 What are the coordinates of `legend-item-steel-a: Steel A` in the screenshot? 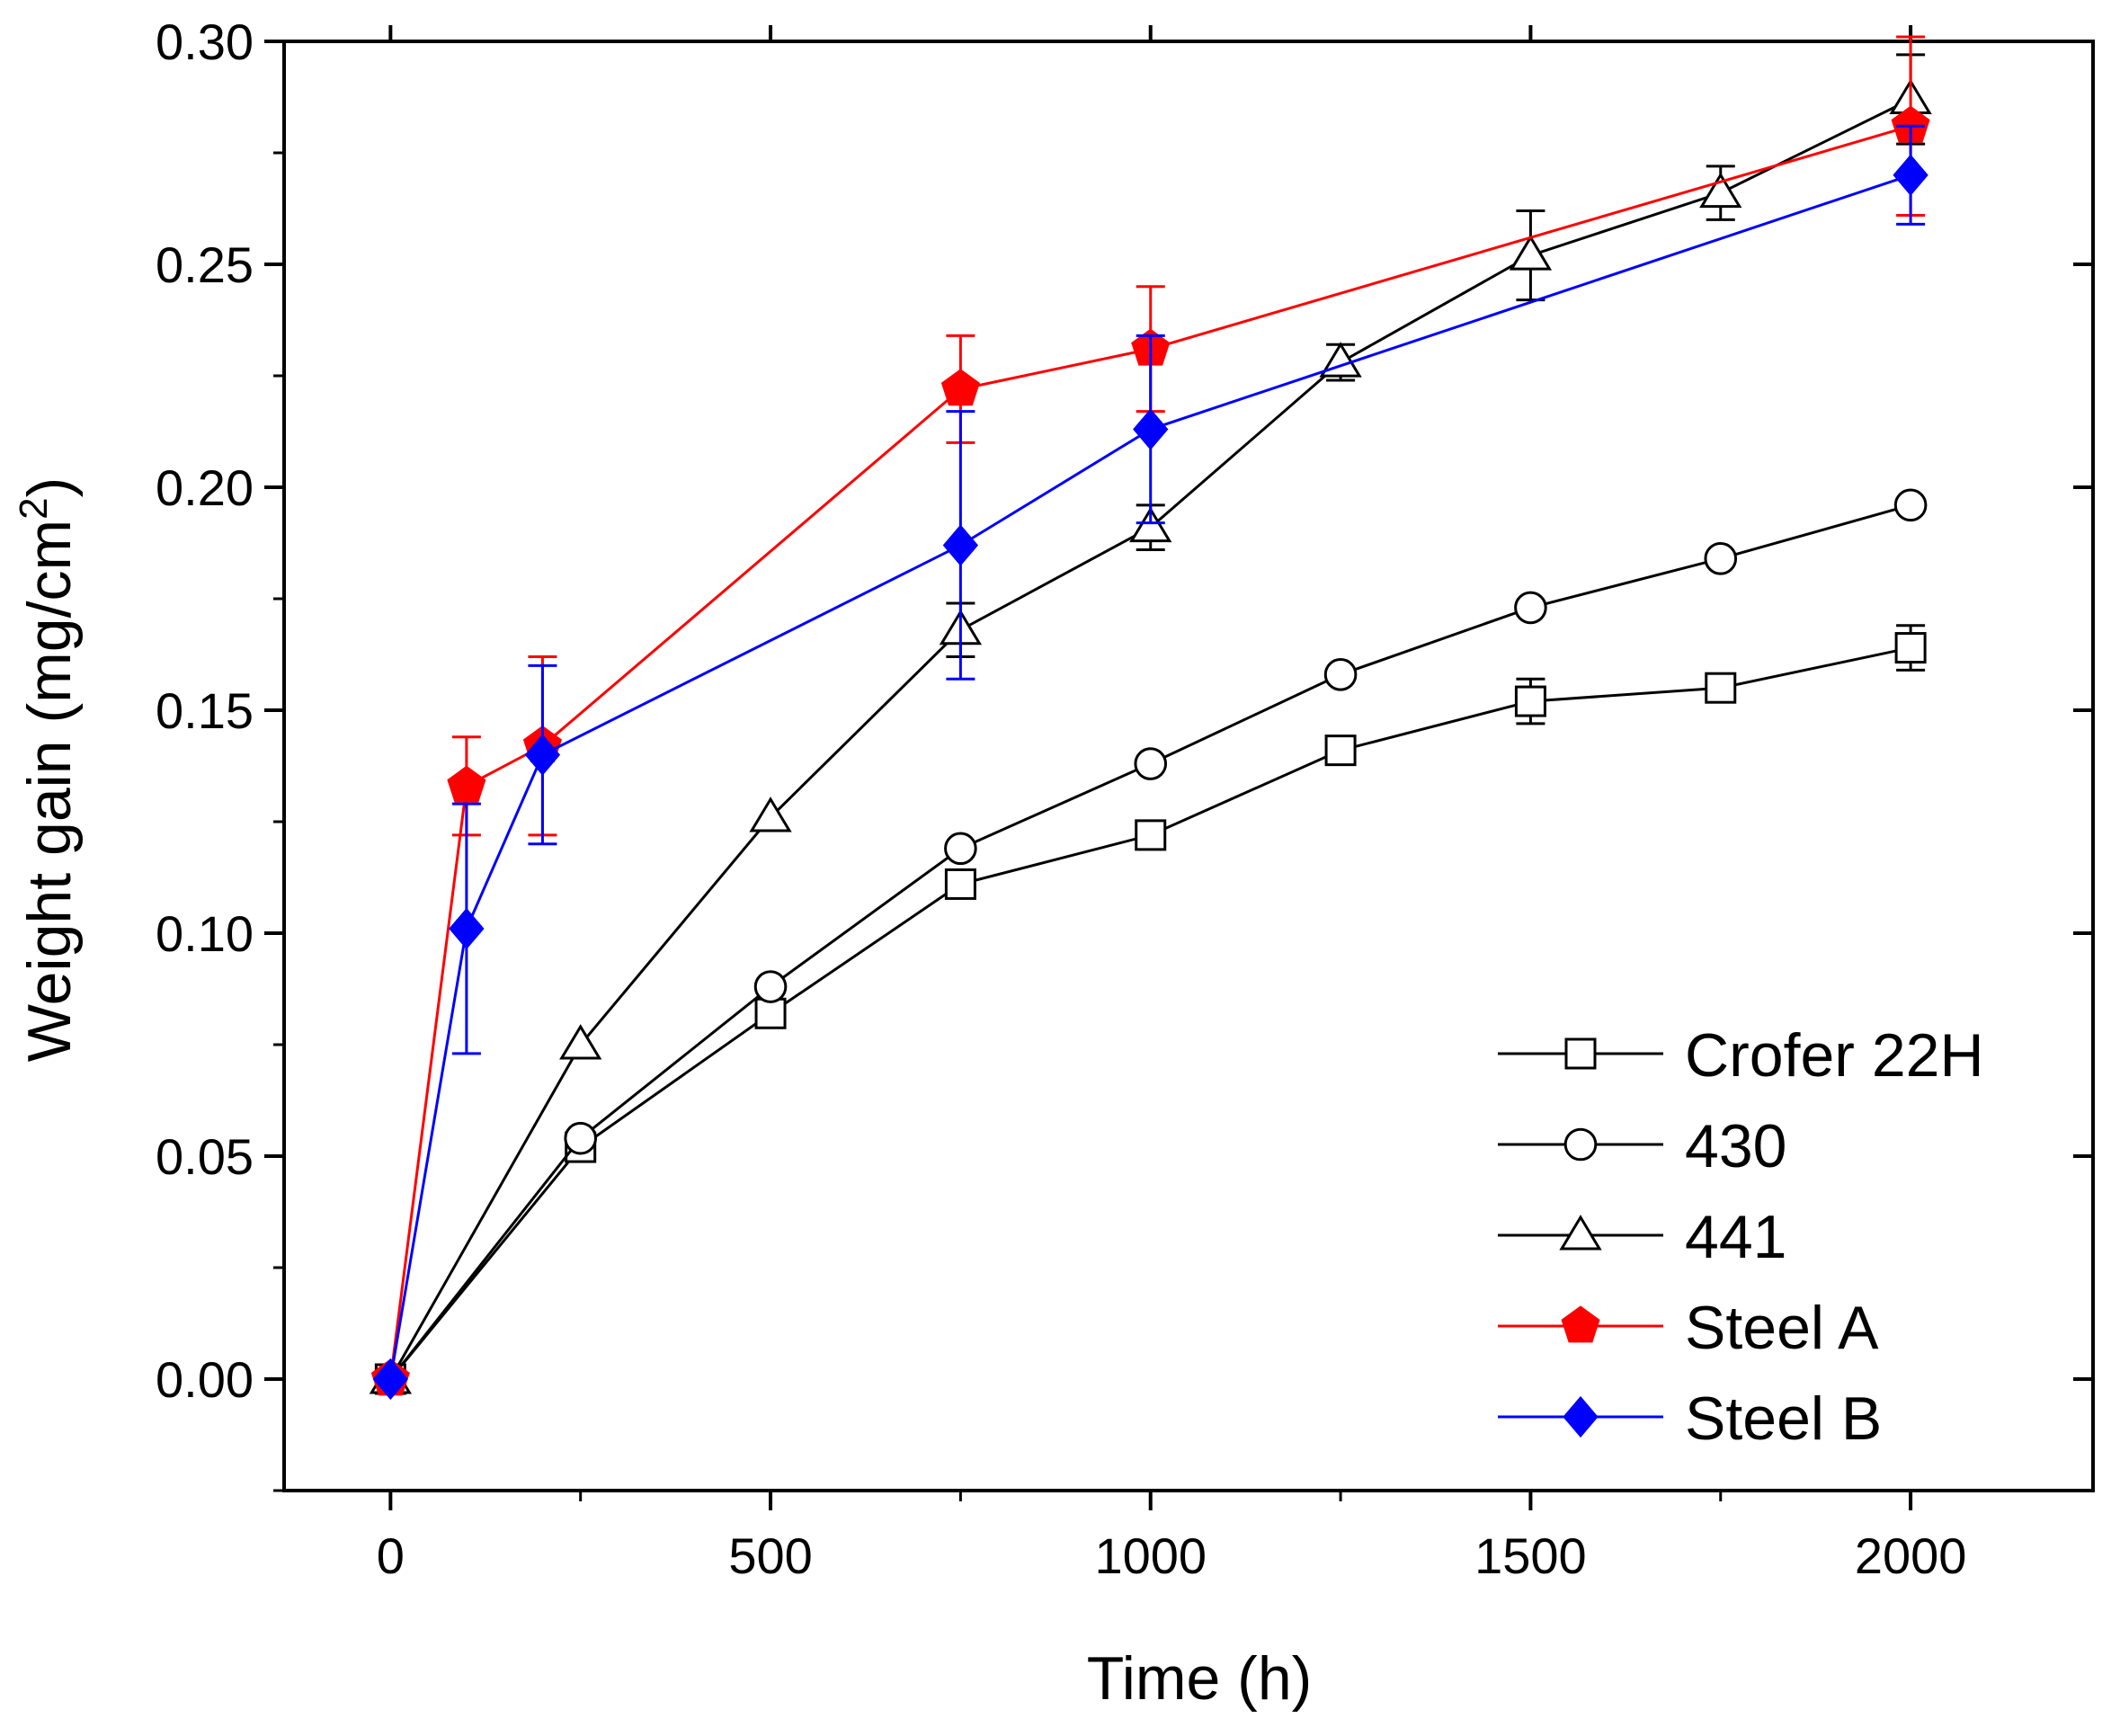 It's located at (1688, 1328).